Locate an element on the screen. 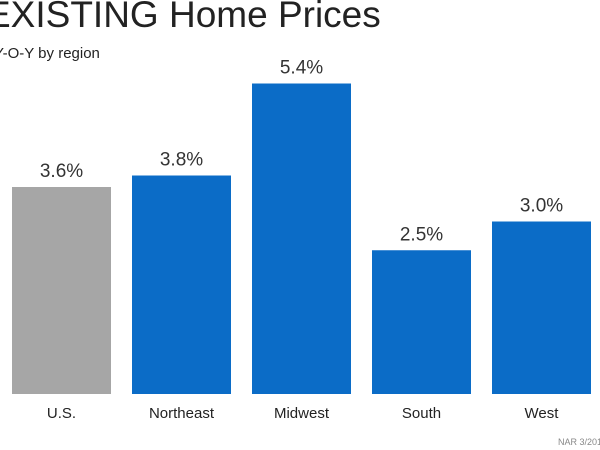 This screenshot has height=450, width=600. source-note: NAR 3/2017 is located at coordinates (579, 442).